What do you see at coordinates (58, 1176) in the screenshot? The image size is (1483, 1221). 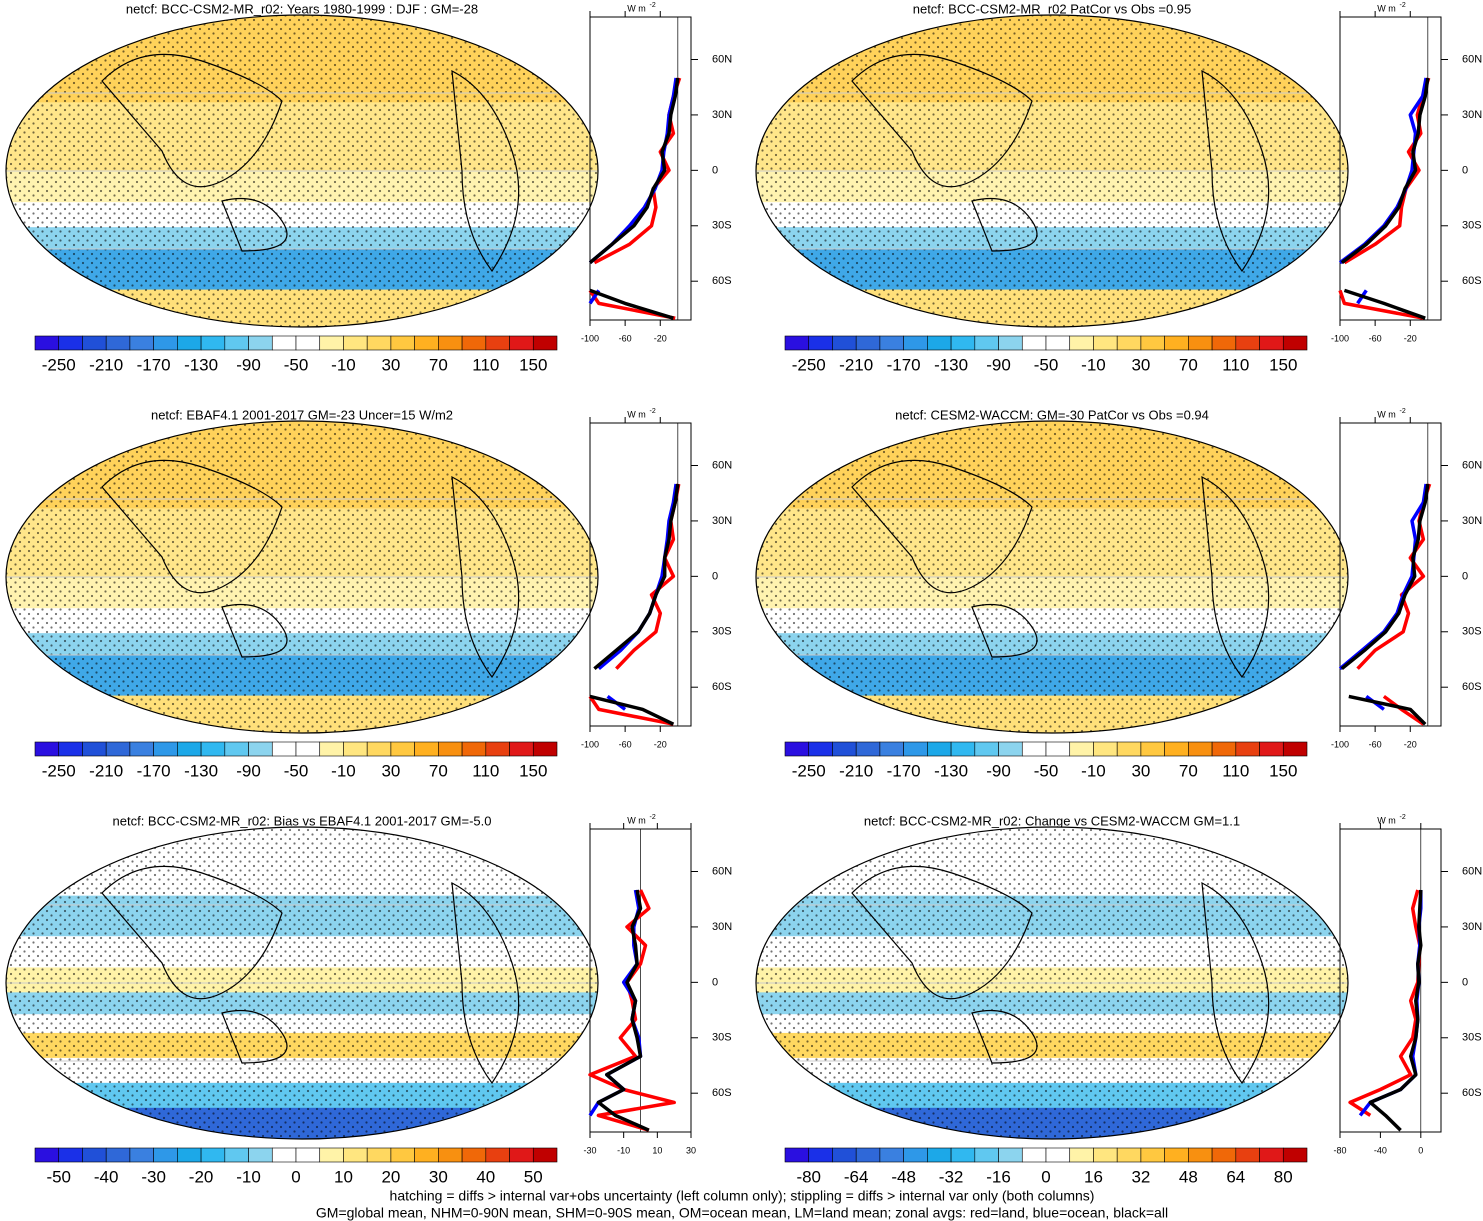 I see `colorbar-label: -50` at bounding box center [58, 1176].